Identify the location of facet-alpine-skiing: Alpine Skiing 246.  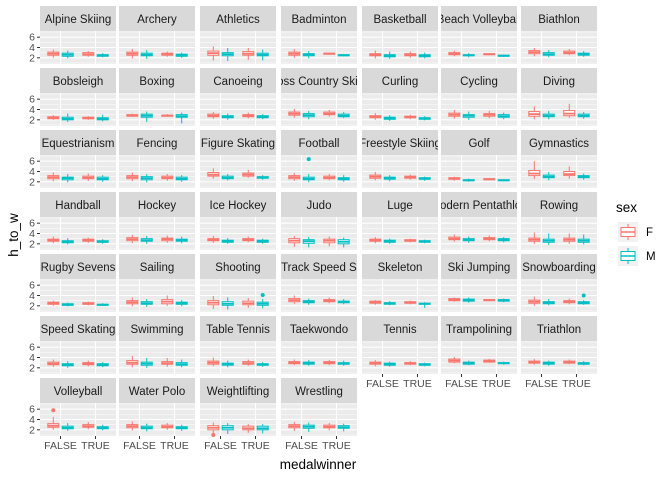
(72, 35).